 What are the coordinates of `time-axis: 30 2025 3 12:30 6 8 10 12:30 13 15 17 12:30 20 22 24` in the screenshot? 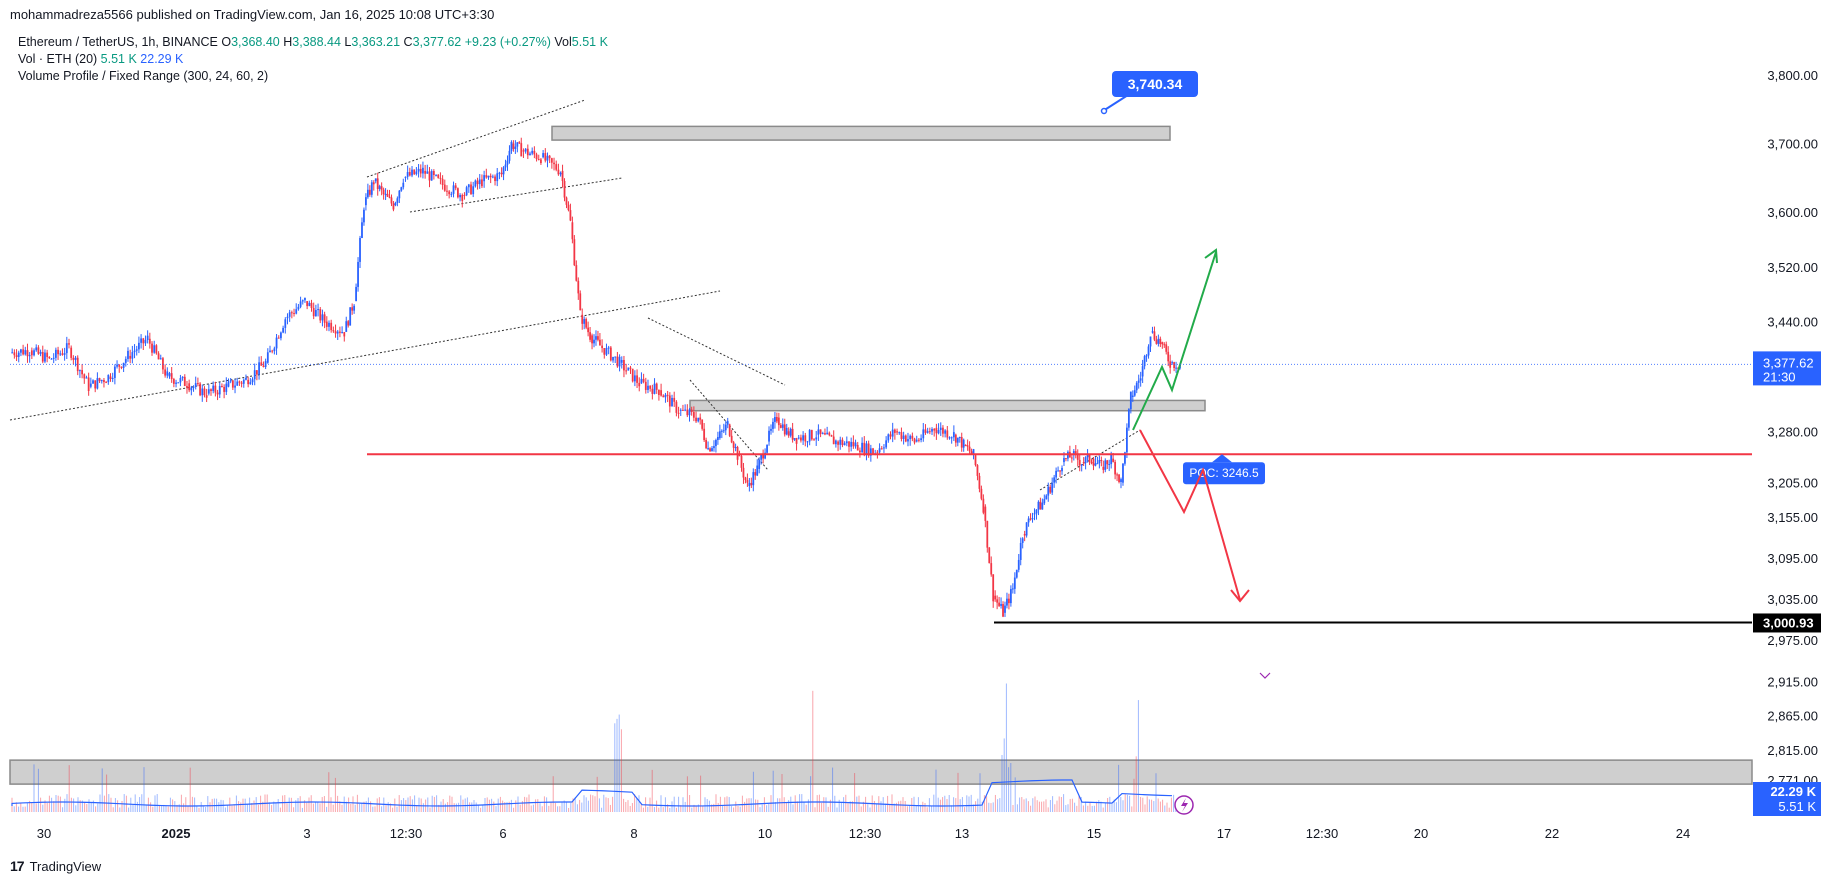 It's located at (863, 833).